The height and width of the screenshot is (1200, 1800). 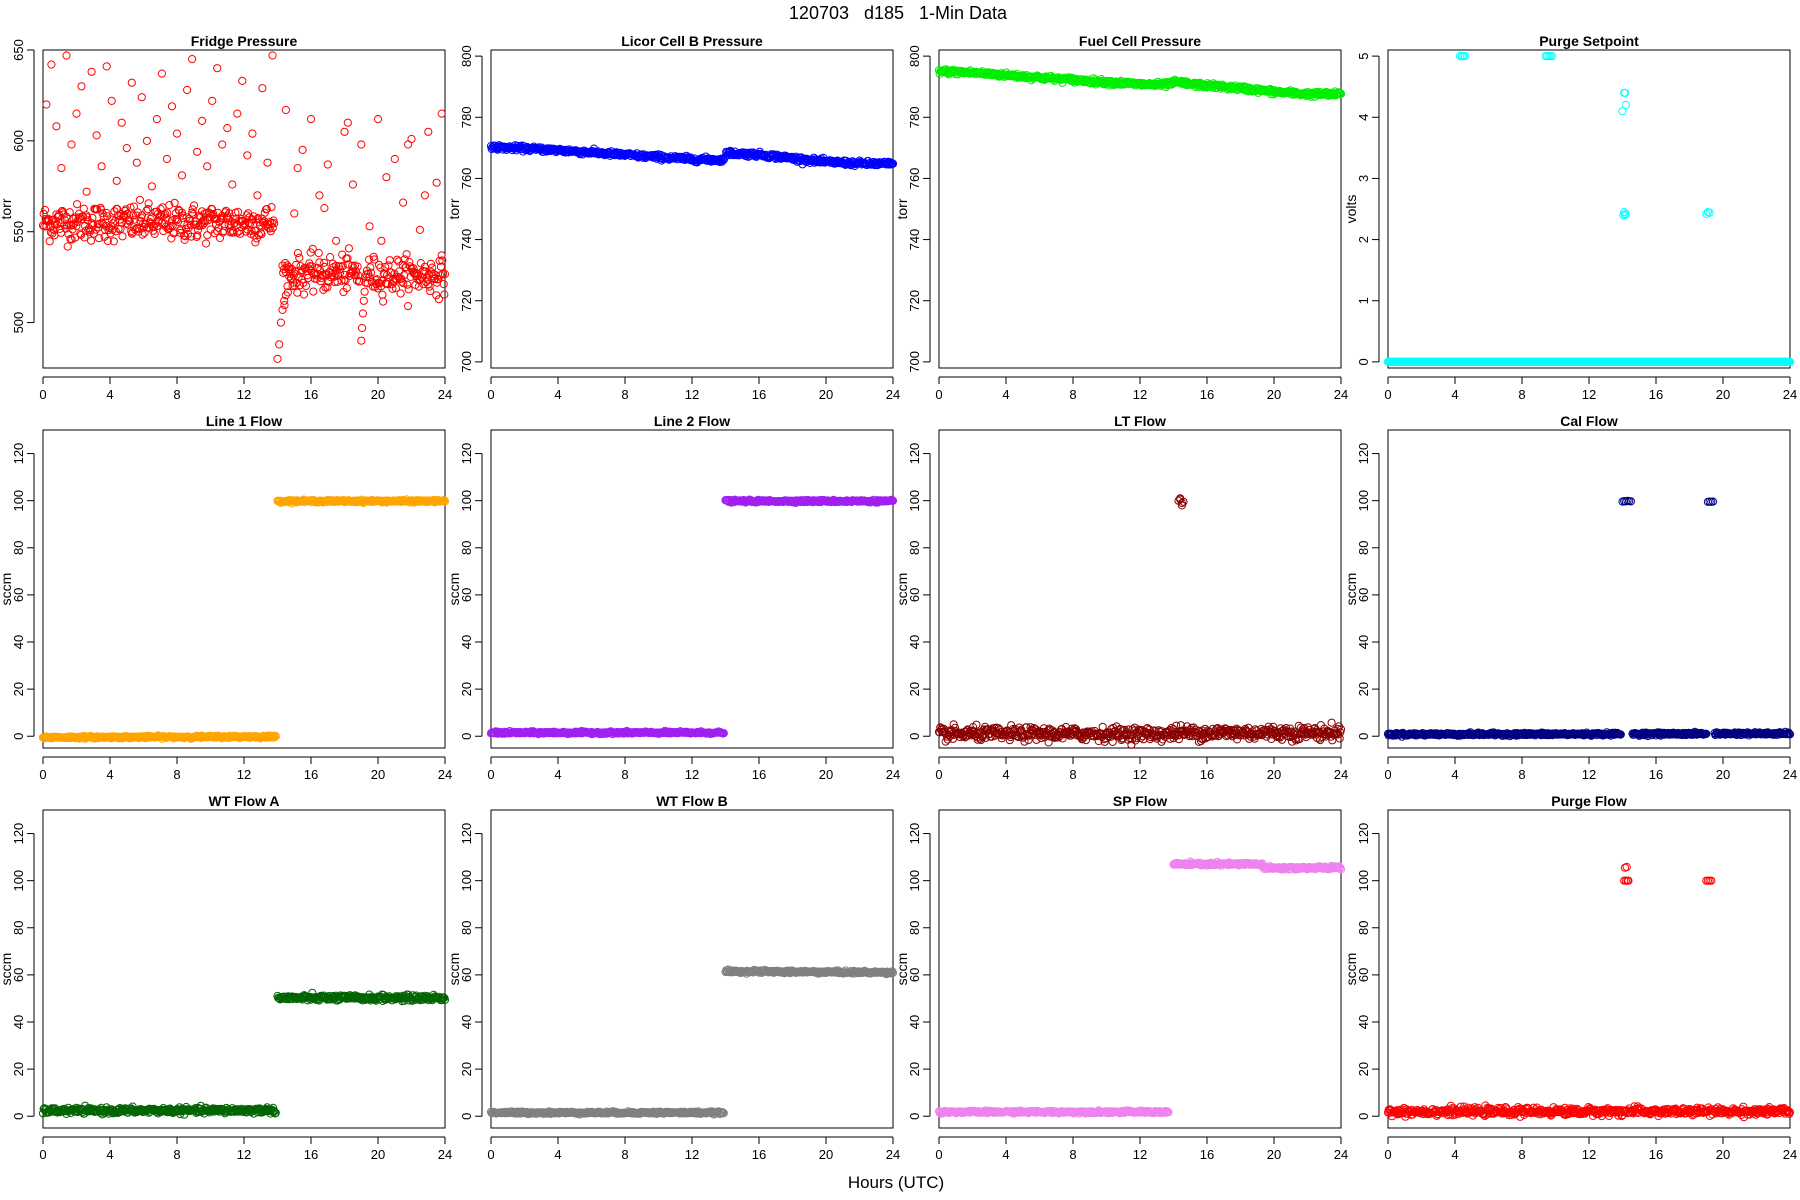 I want to click on x-tick-label: 0, so click(x=42, y=394).